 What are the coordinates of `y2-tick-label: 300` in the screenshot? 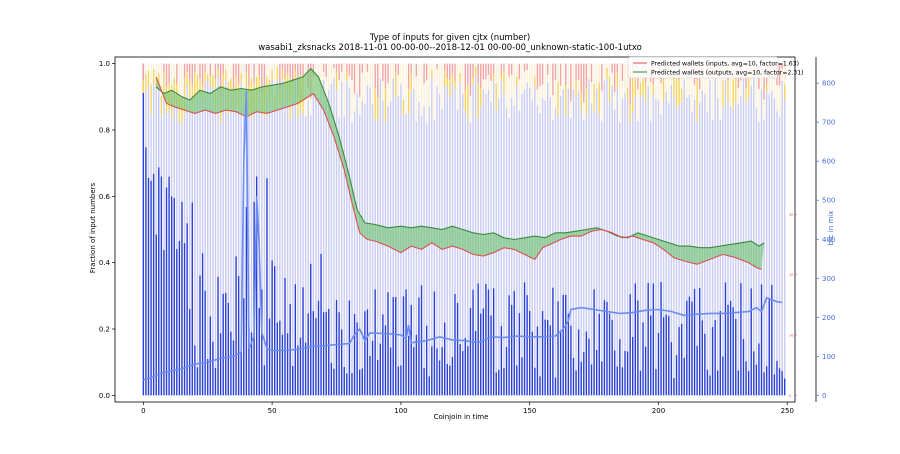 It's located at (828, 279).